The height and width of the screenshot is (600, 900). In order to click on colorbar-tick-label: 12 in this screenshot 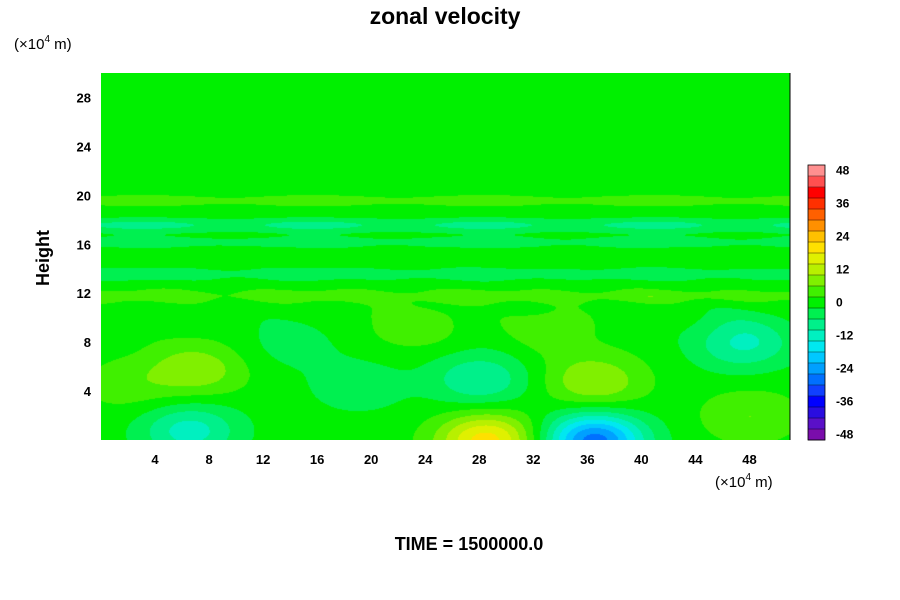, I will do `click(843, 270)`.